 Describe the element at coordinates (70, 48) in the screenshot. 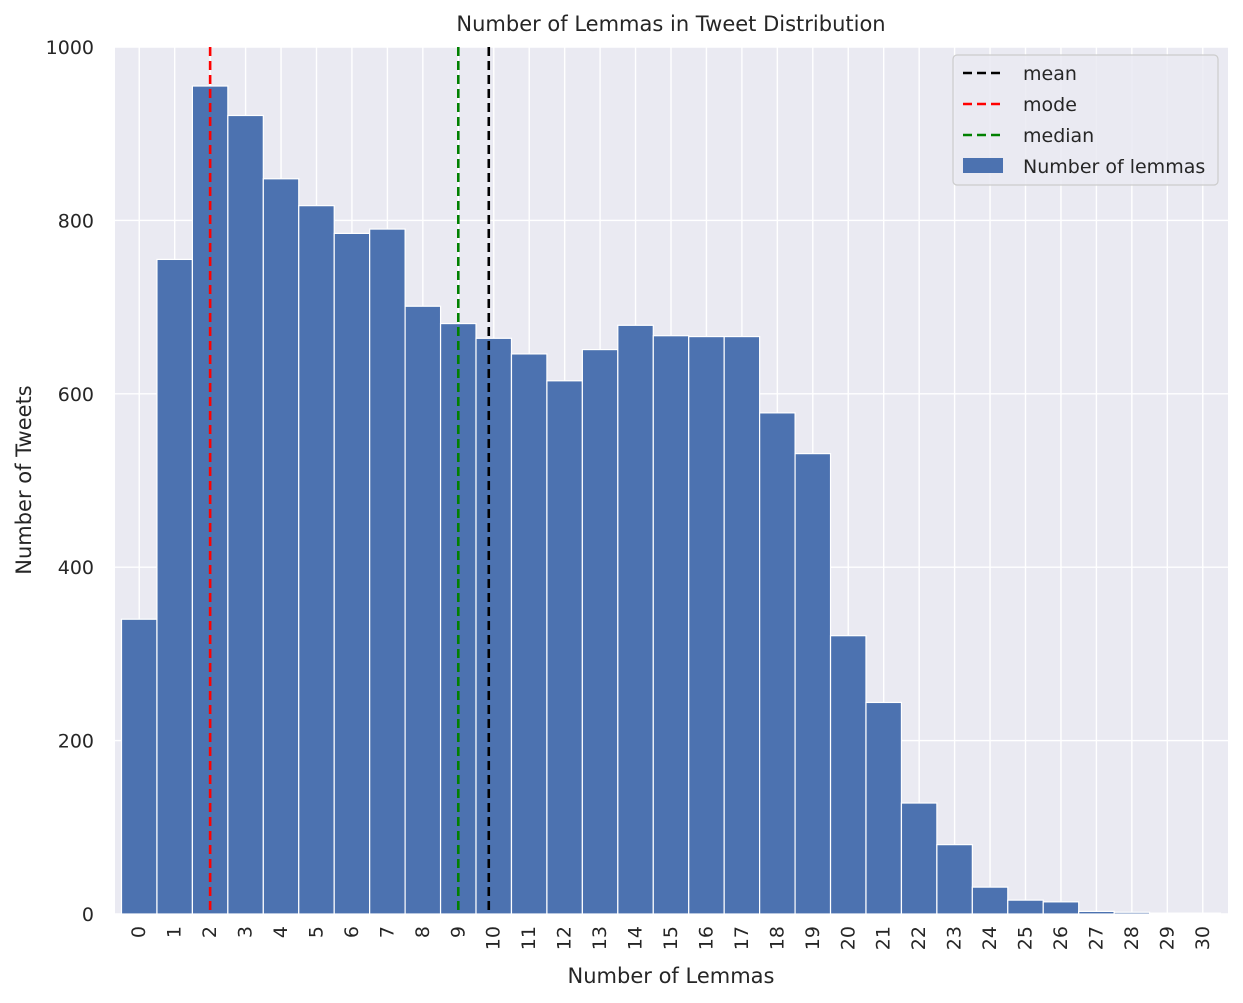

I see `y-tick-label: 1000` at that location.